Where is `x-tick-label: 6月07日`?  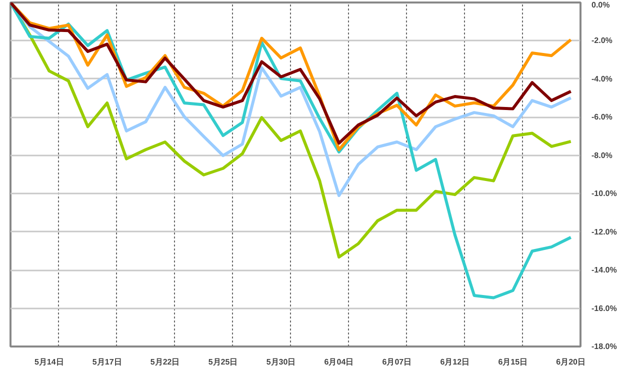
x-tick-label: 6月07日 is located at coordinates (397, 362).